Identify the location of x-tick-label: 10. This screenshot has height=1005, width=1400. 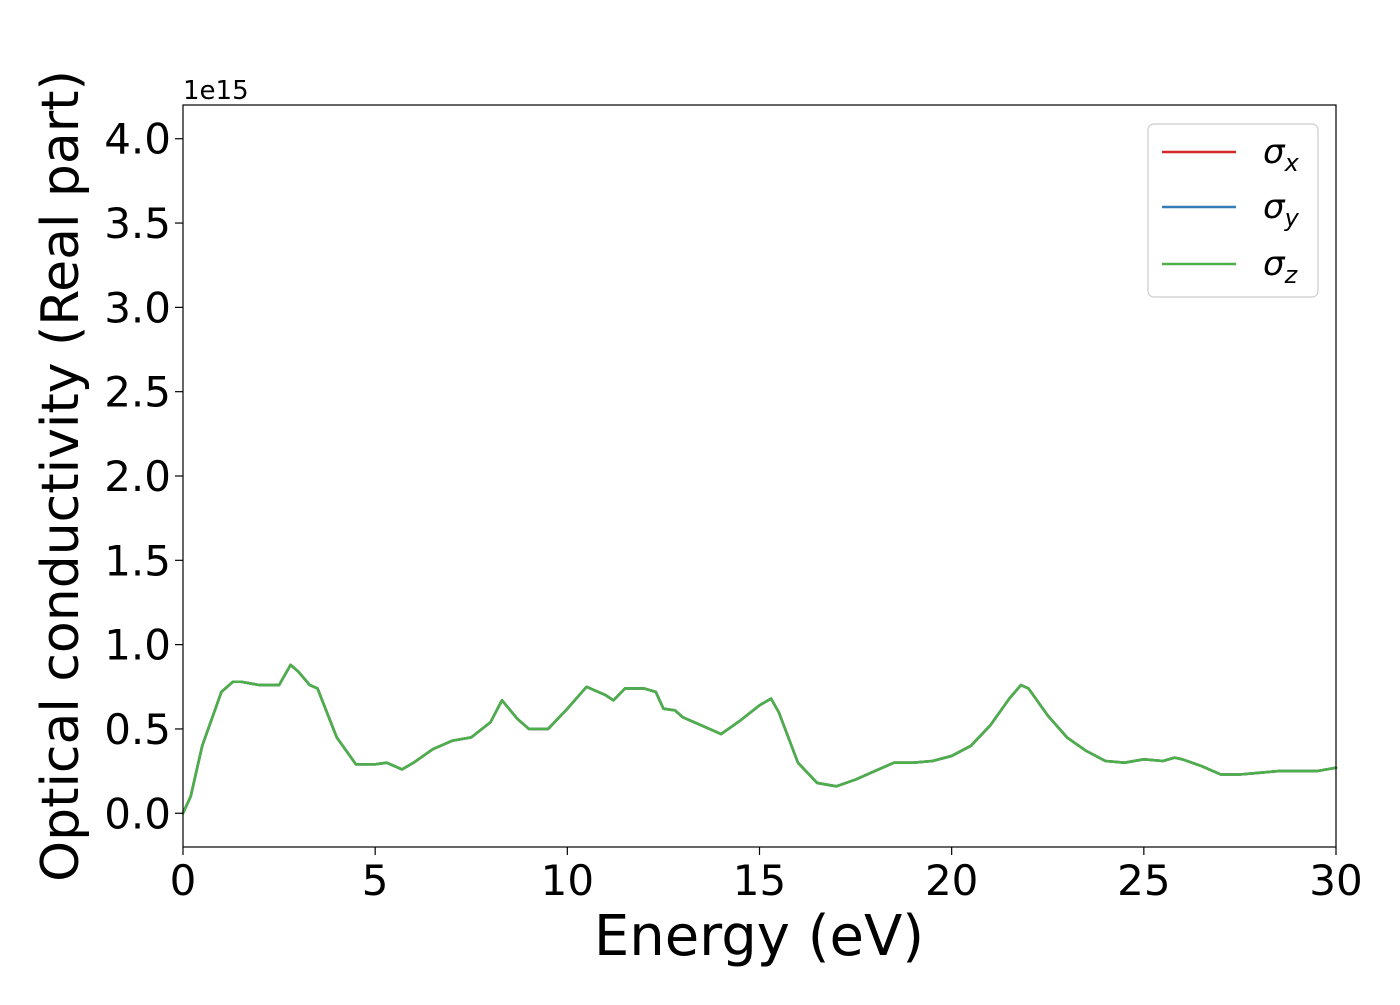
(567, 880).